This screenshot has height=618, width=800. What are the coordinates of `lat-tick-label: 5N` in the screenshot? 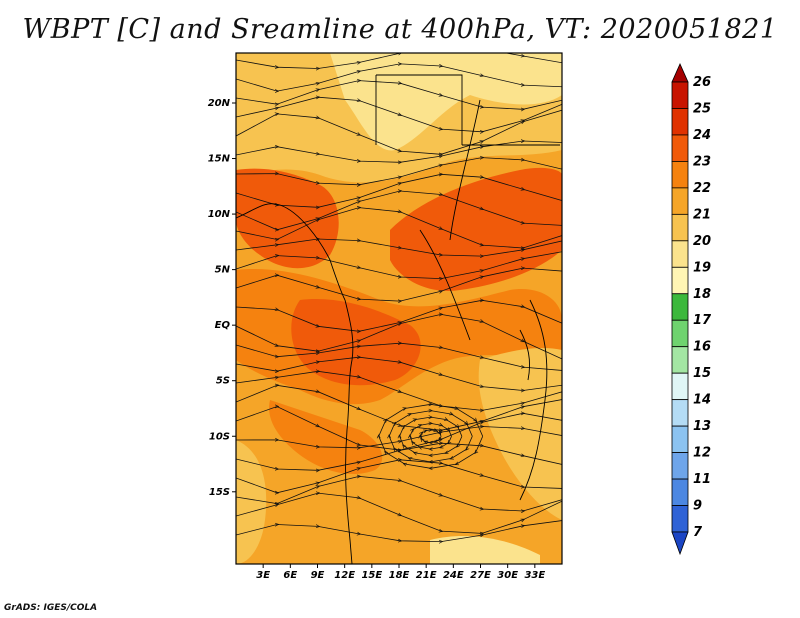 It's located at (223, 270).